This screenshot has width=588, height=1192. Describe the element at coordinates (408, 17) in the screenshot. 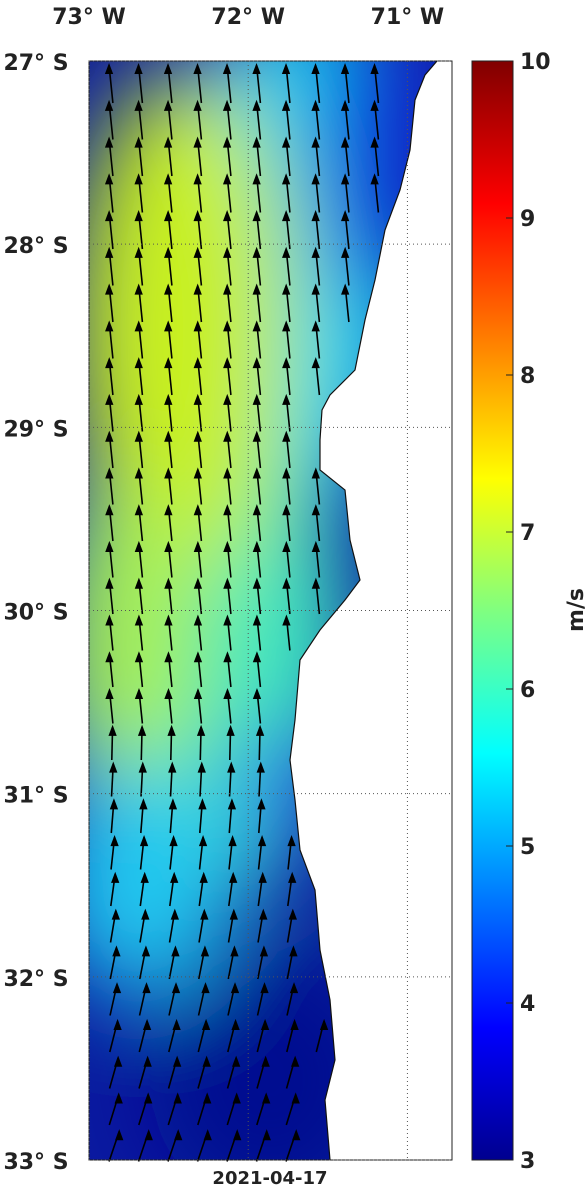

I see `lon-tick-label: 71° W` at that location.